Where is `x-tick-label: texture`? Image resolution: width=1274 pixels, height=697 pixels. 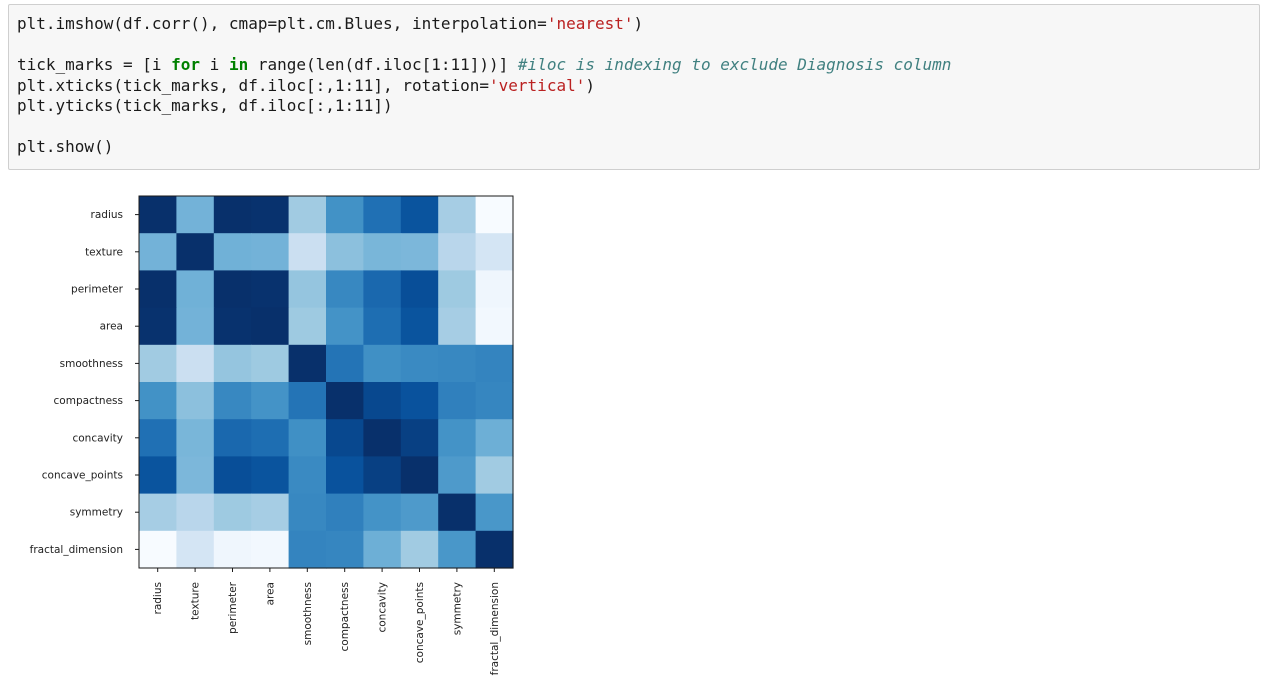
x-tick-label: texture is located at coordinates (196, 601).